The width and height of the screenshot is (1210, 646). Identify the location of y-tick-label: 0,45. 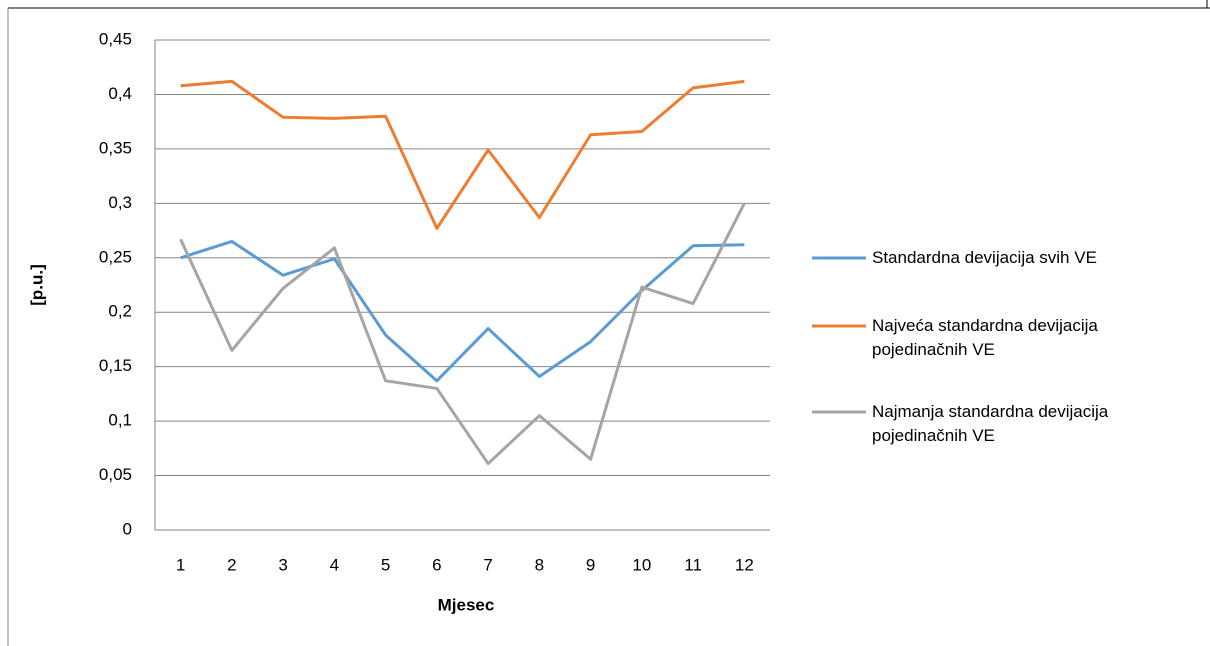
(115, 38).